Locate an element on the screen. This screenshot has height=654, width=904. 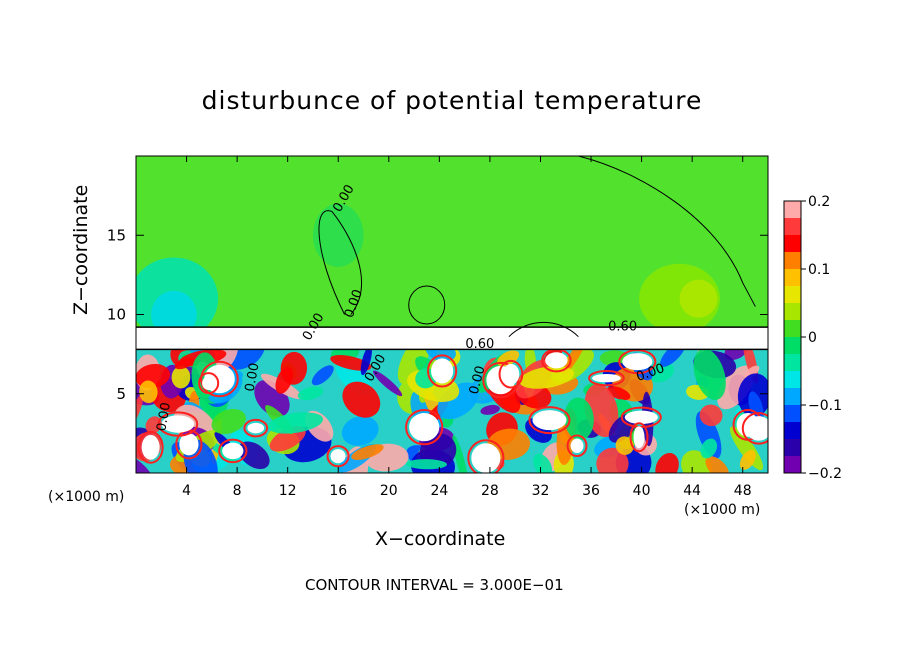
colorbar-tick-label: −0.2 is located at coordinates (825, 474).